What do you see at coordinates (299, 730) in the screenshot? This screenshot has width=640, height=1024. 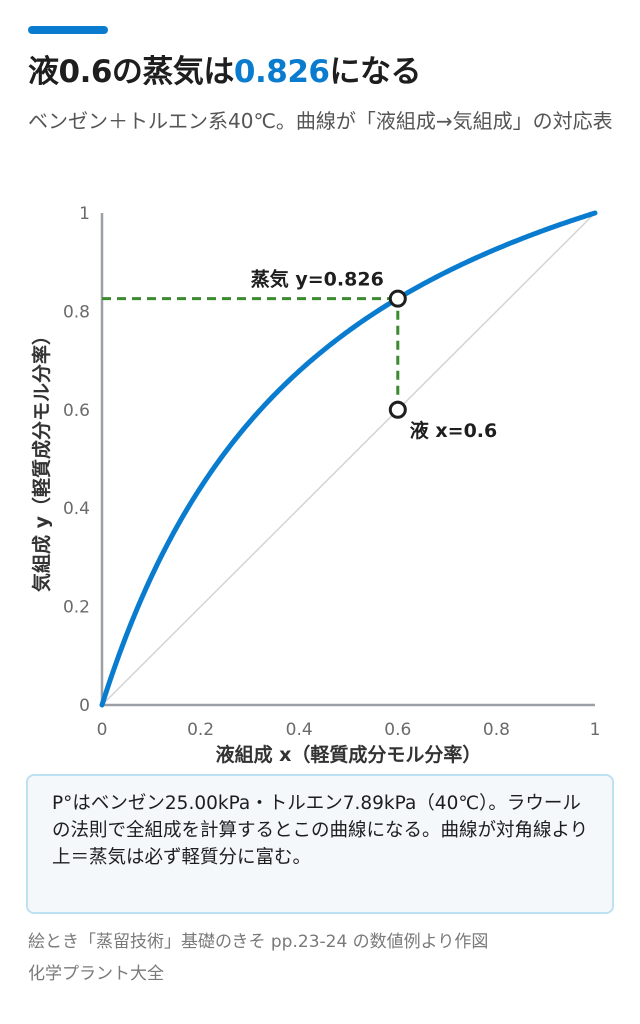 I see `x-tick-label: 0.4` at bounding box center [299, 730].